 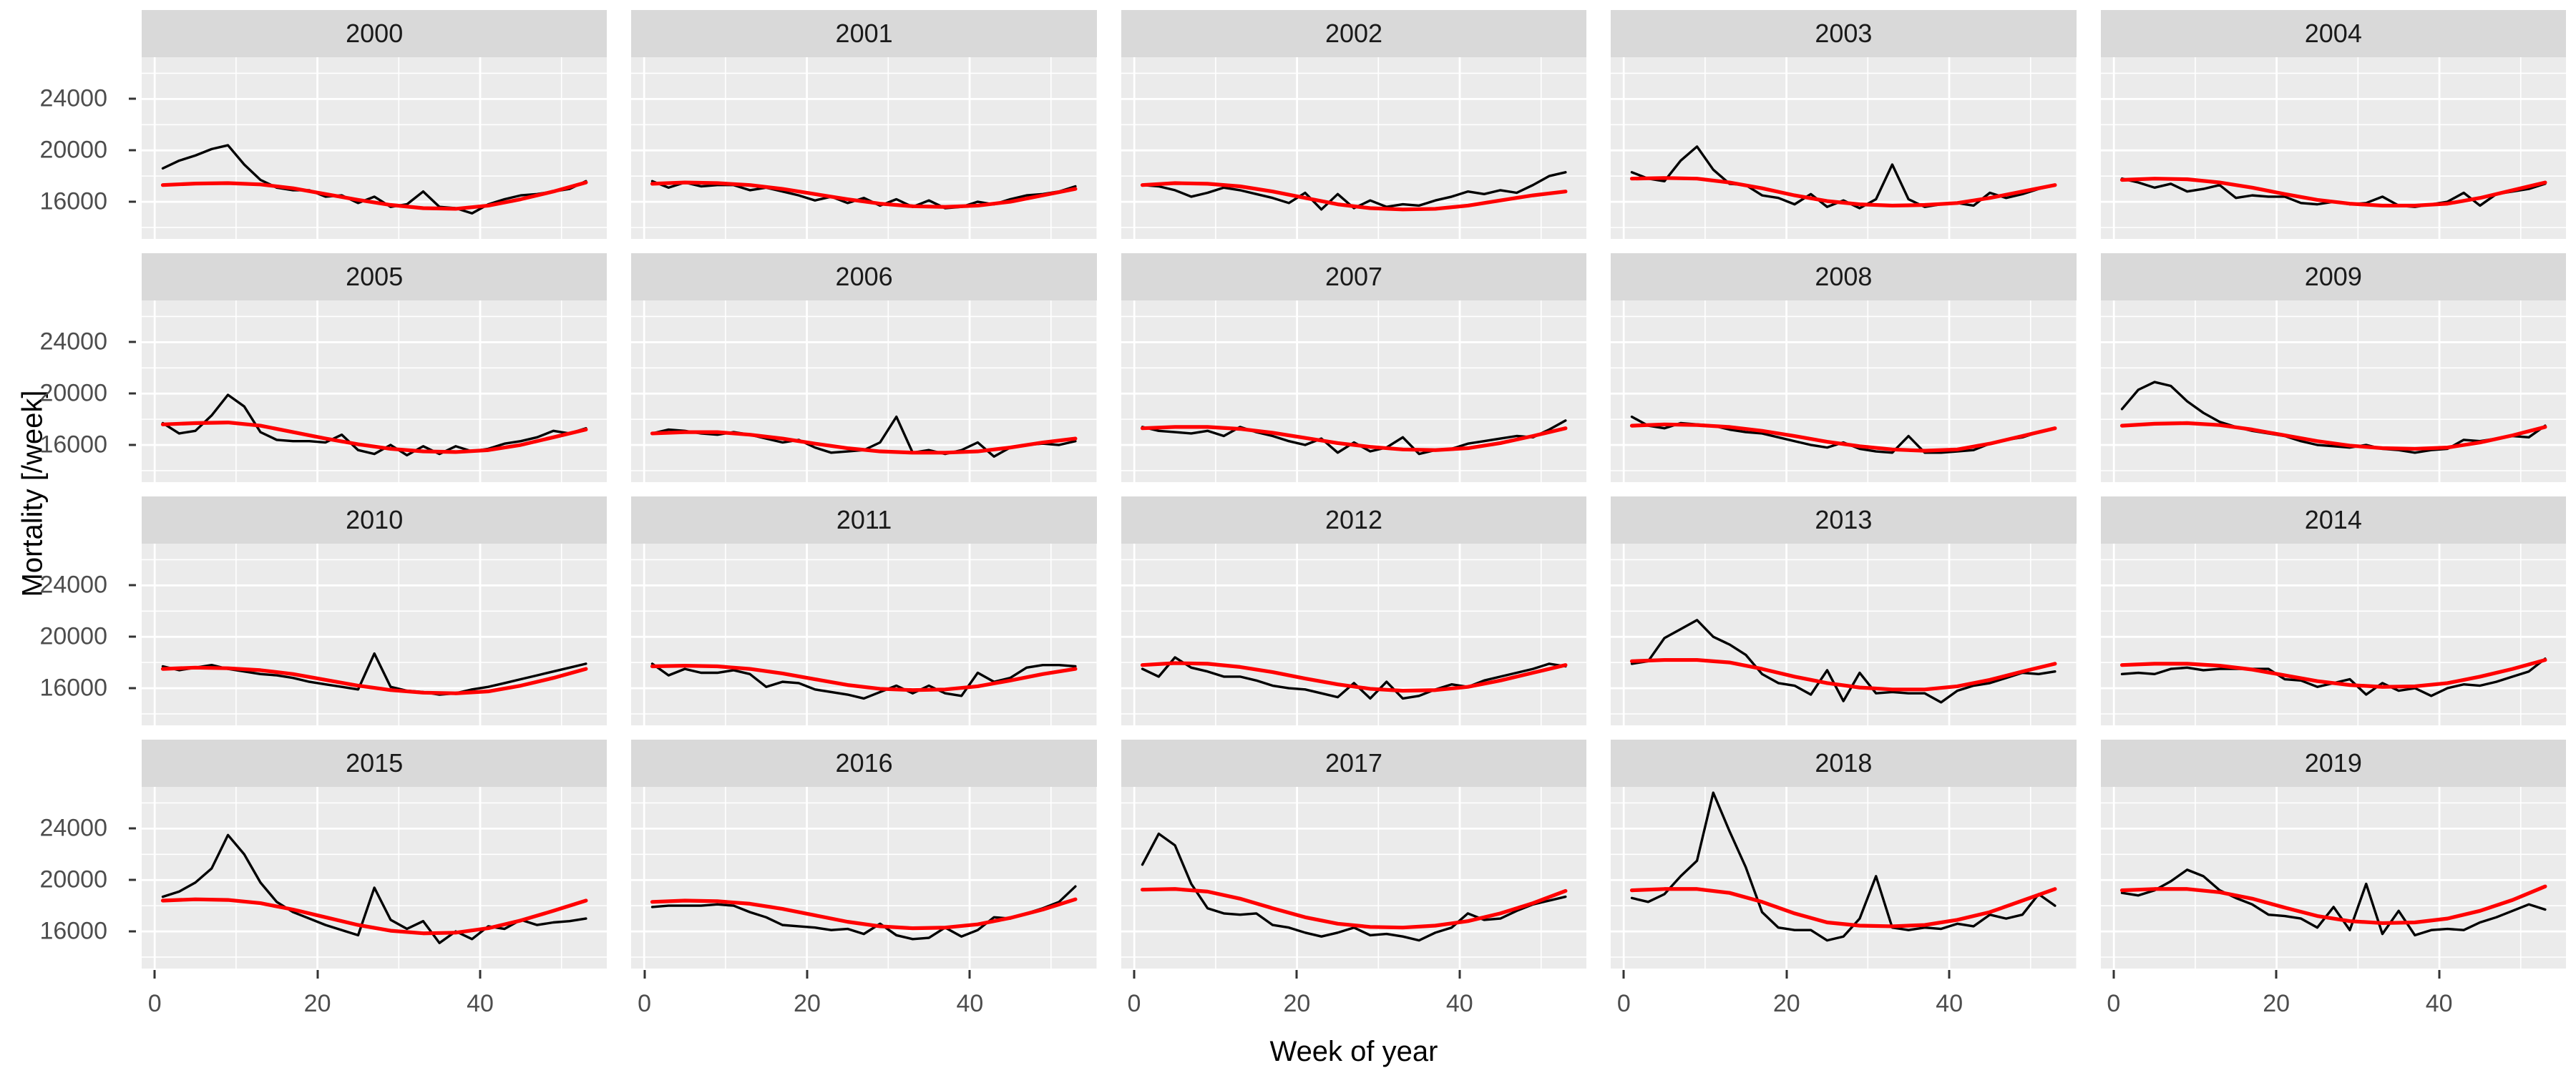 What do you see at coordinates (375, 855) in the screenshot?
I see `facet-2015: 2015` at bounding box center [375, 855].